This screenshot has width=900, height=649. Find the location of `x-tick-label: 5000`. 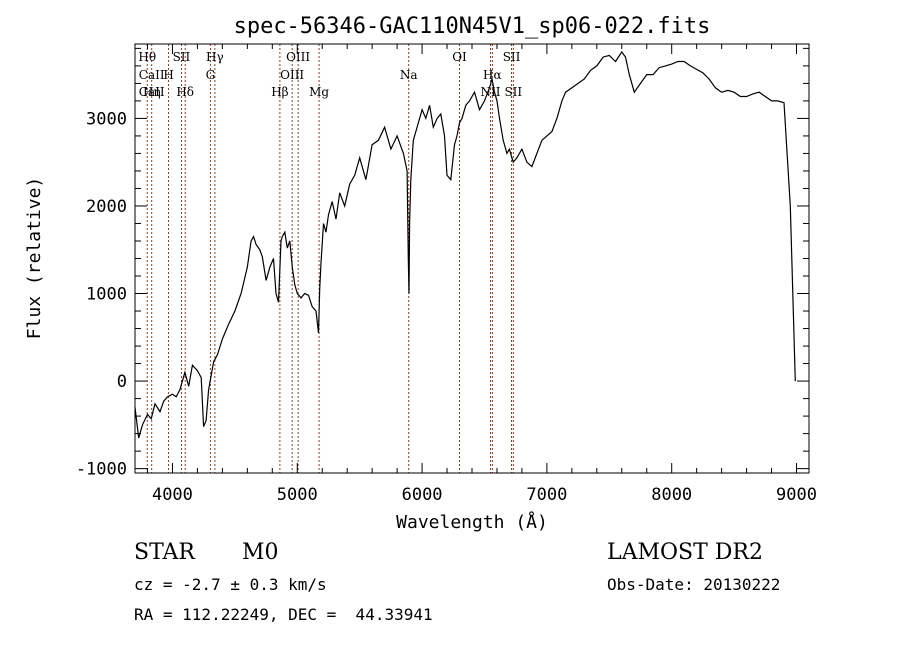

x-tick-label: 5000 is located at coordinates (297, 495).